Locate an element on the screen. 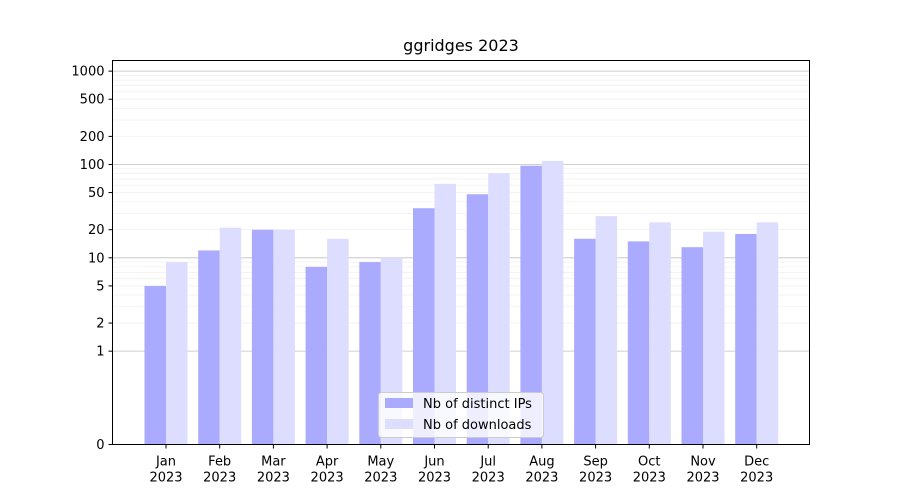 This screenshot has width=900, height=500. x-tick-label: Mar 2023 is located at coordinates (273, 470).